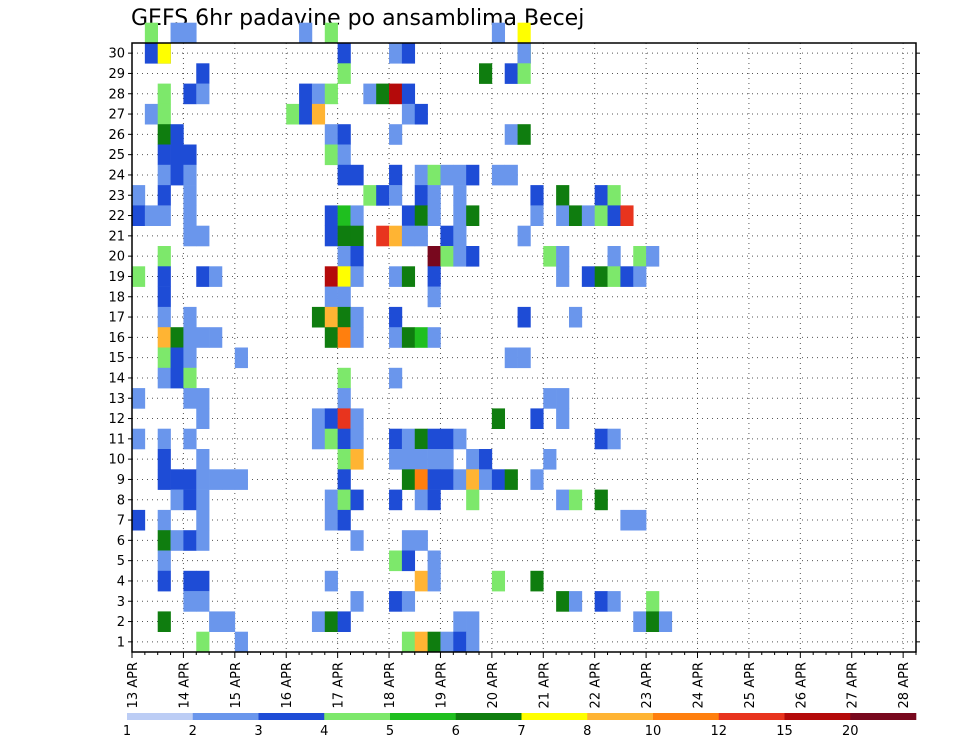  Describe the element at coordinates (121, 561) in the screenshot. I see `y-tick-label: 5` at that location.